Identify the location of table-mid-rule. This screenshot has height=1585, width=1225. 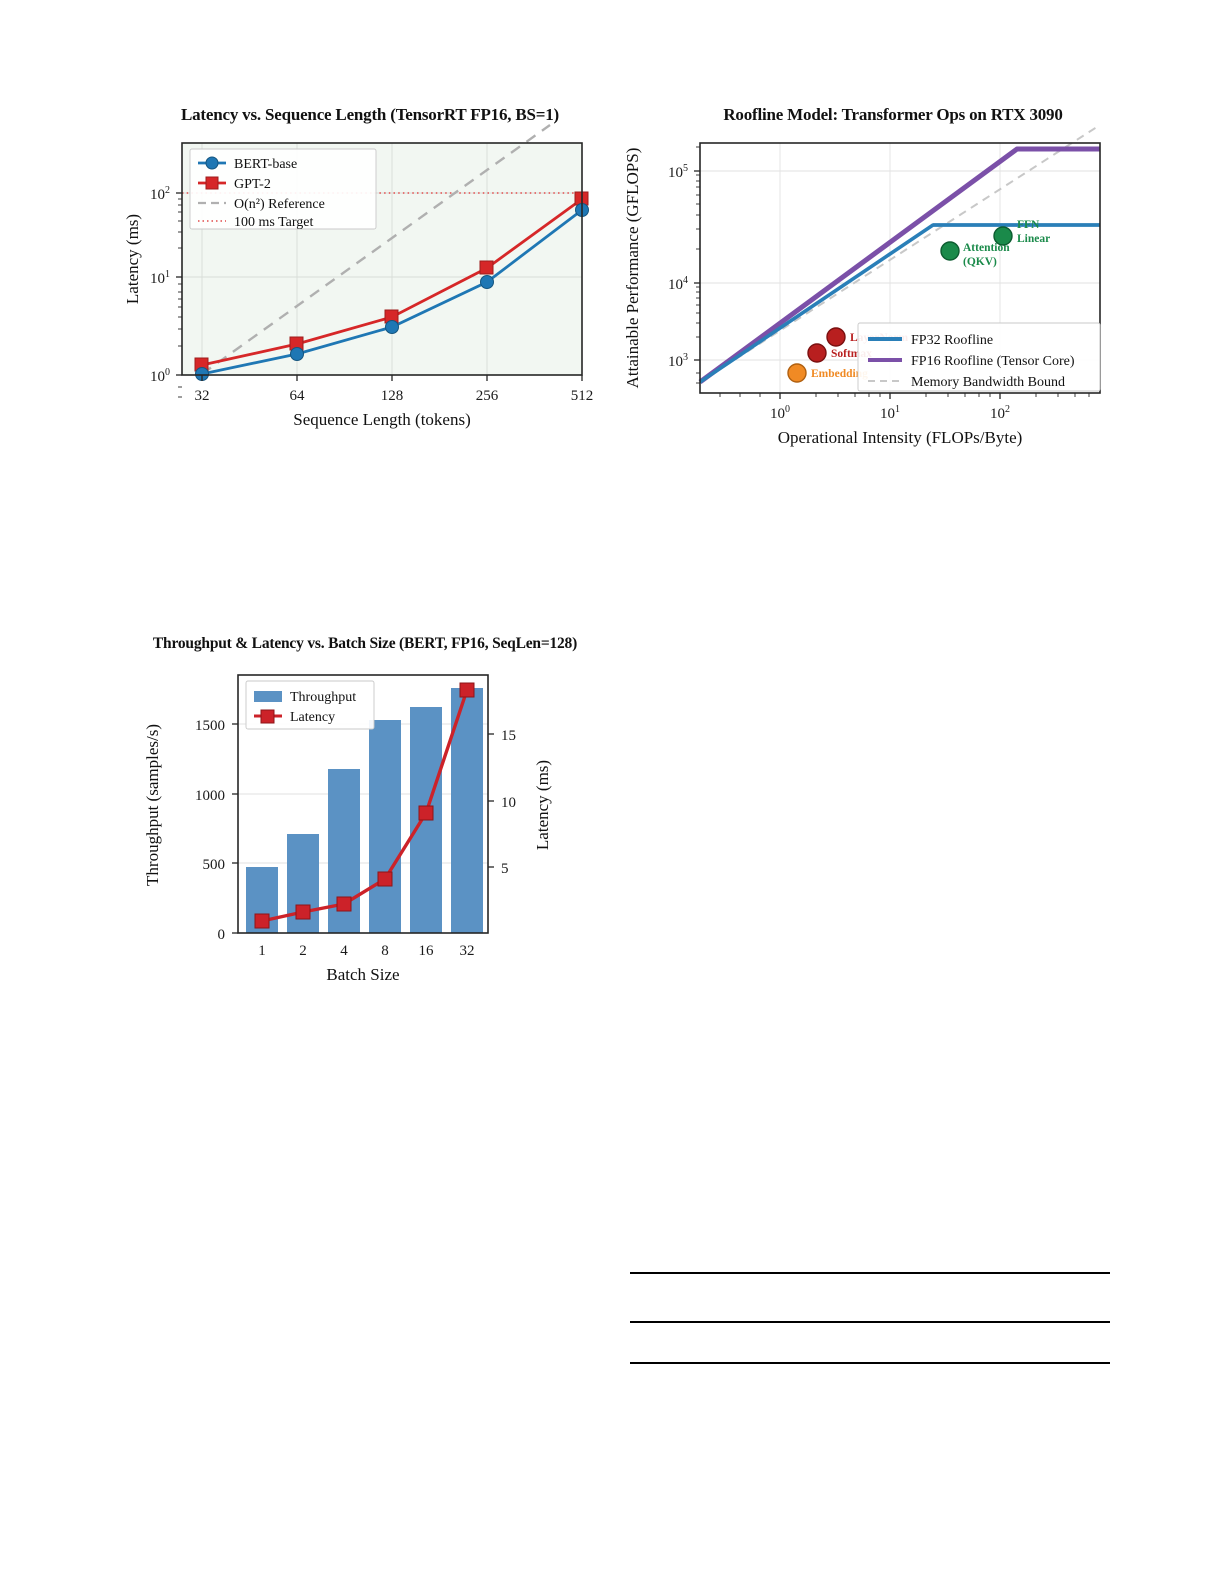
(870, 1322).